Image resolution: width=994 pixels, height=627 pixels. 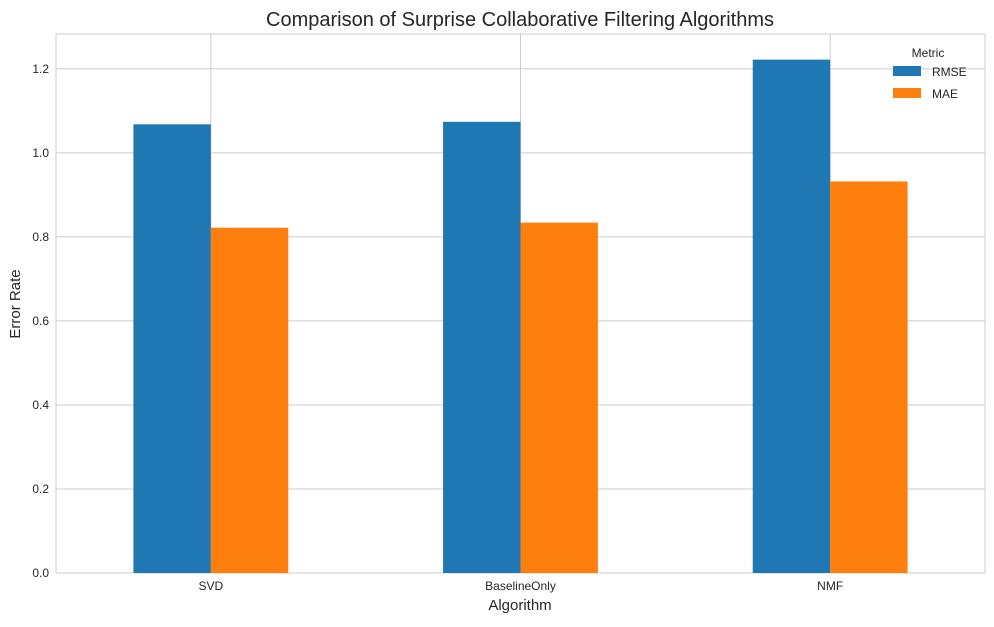 I want to click on y-tick-label: 0.8, so click(x=40, y=237).